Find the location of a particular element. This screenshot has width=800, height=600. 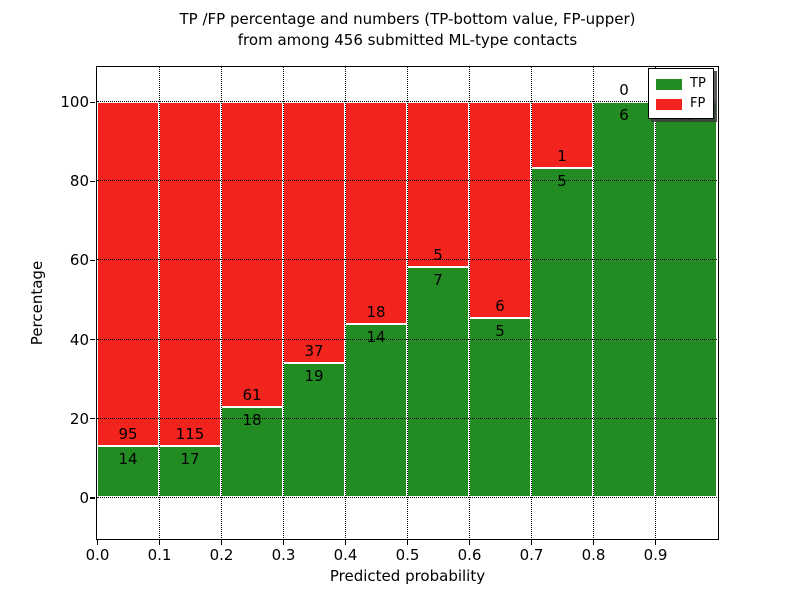

fp-count-label: 61 is located at coordinates (252, 395).